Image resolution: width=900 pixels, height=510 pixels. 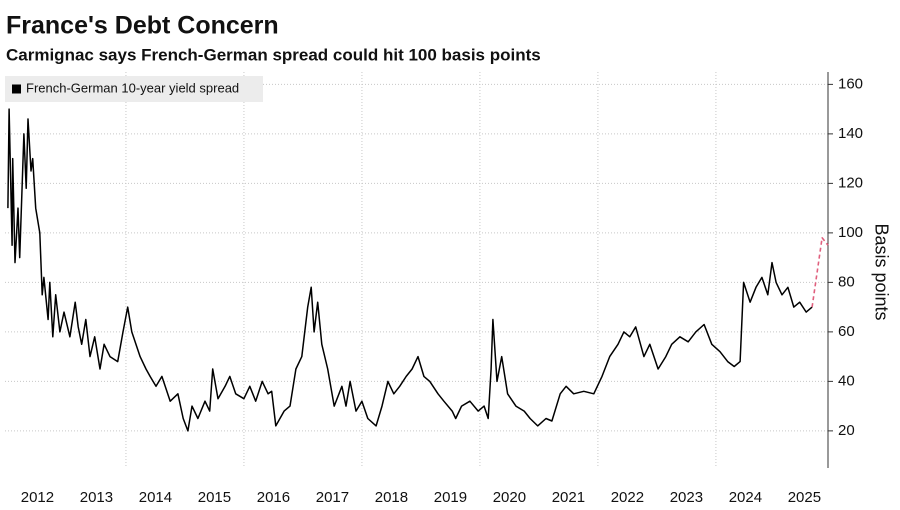 I want to click on y-tick-label: 20, so click(x=846, y=430).